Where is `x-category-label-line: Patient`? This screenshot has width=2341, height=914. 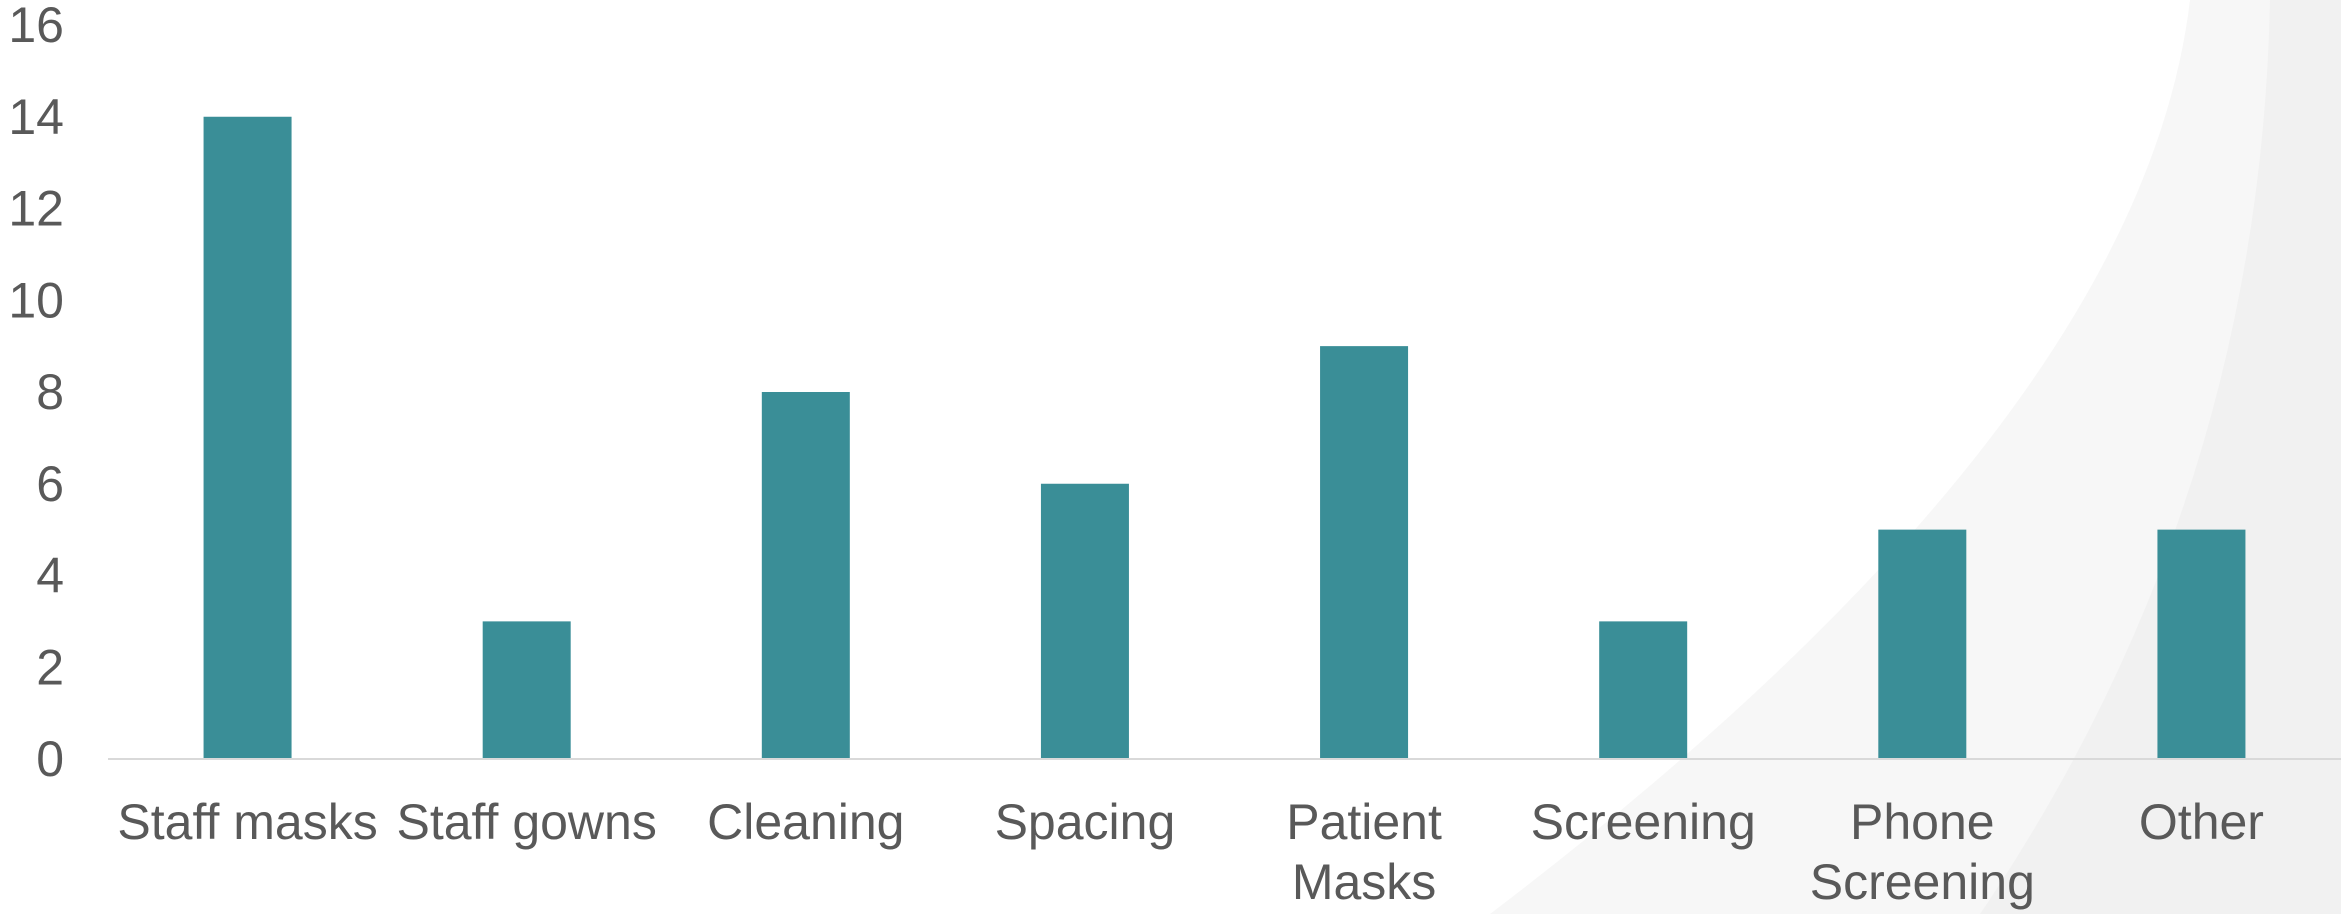
x-category-label-line: Patient is located at coordinates (1364, 822).